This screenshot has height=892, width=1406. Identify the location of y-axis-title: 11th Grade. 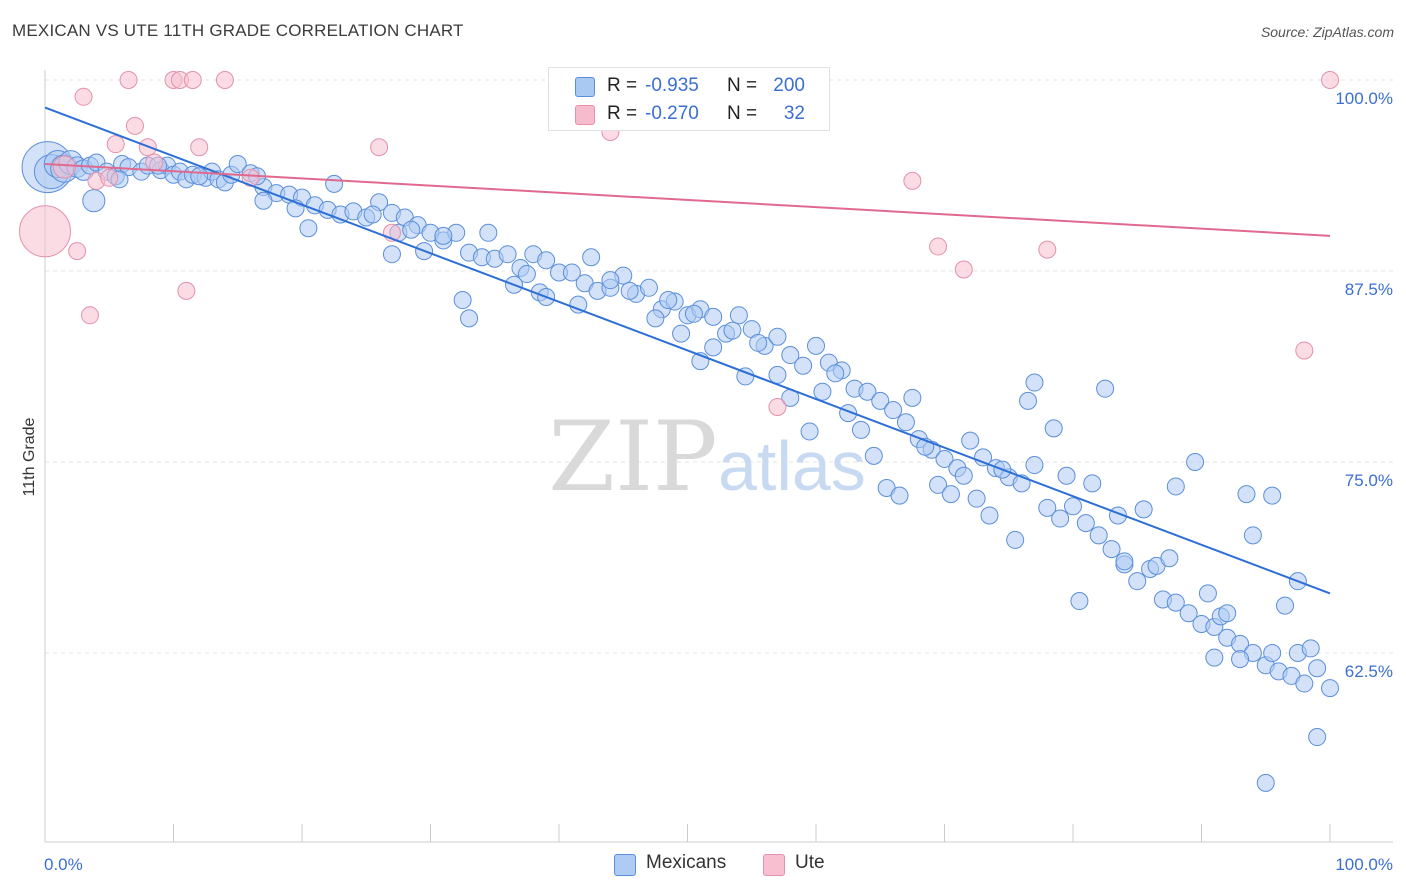
(29, 456).